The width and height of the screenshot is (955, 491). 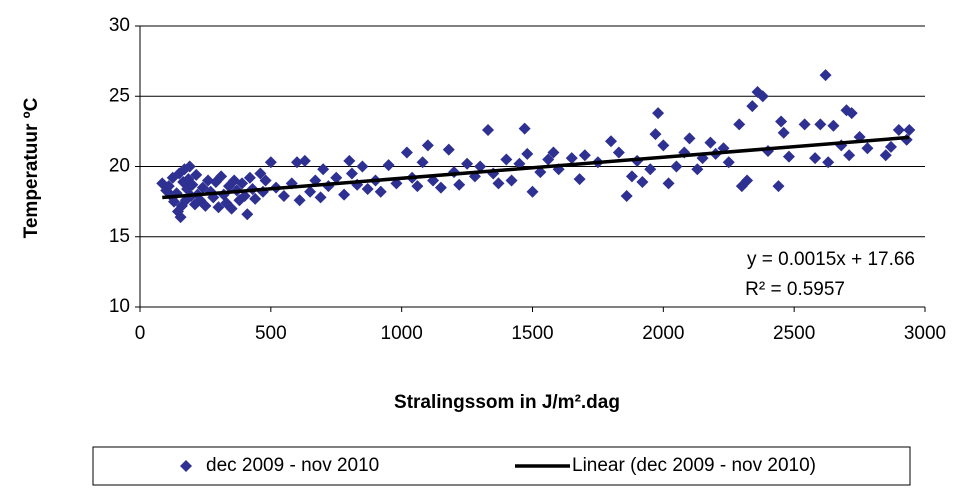 I want to click on x-tick-label: 2500, so click(x=794, y=333).